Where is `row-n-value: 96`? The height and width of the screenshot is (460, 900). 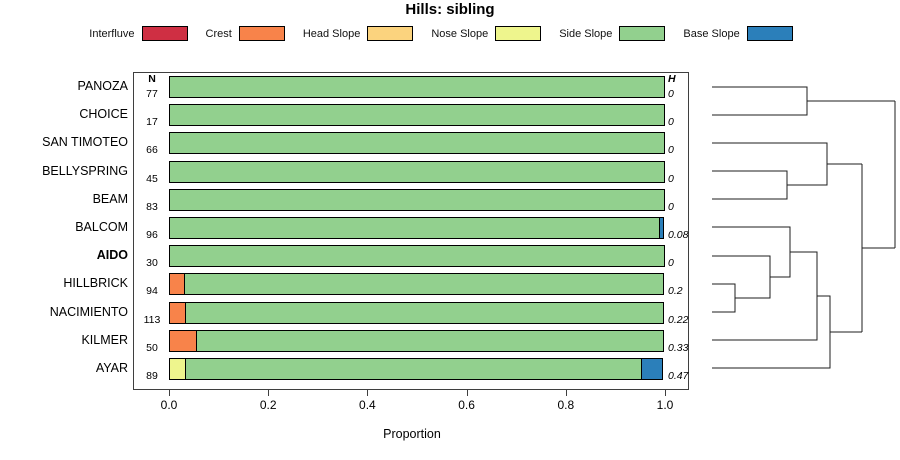 row-n-value: 96 is located at coordinates (152, 235).